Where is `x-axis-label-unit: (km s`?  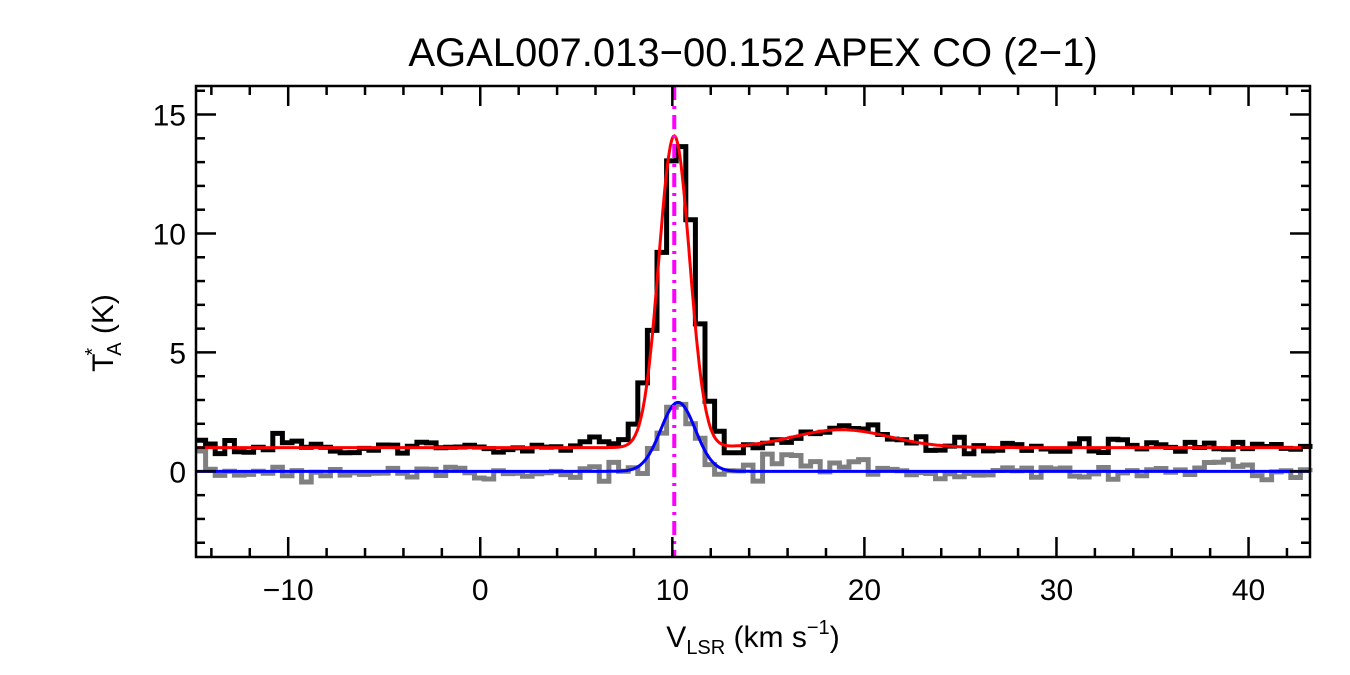 x-axis-label-unit: (km s is located at coordinates (766, 637).